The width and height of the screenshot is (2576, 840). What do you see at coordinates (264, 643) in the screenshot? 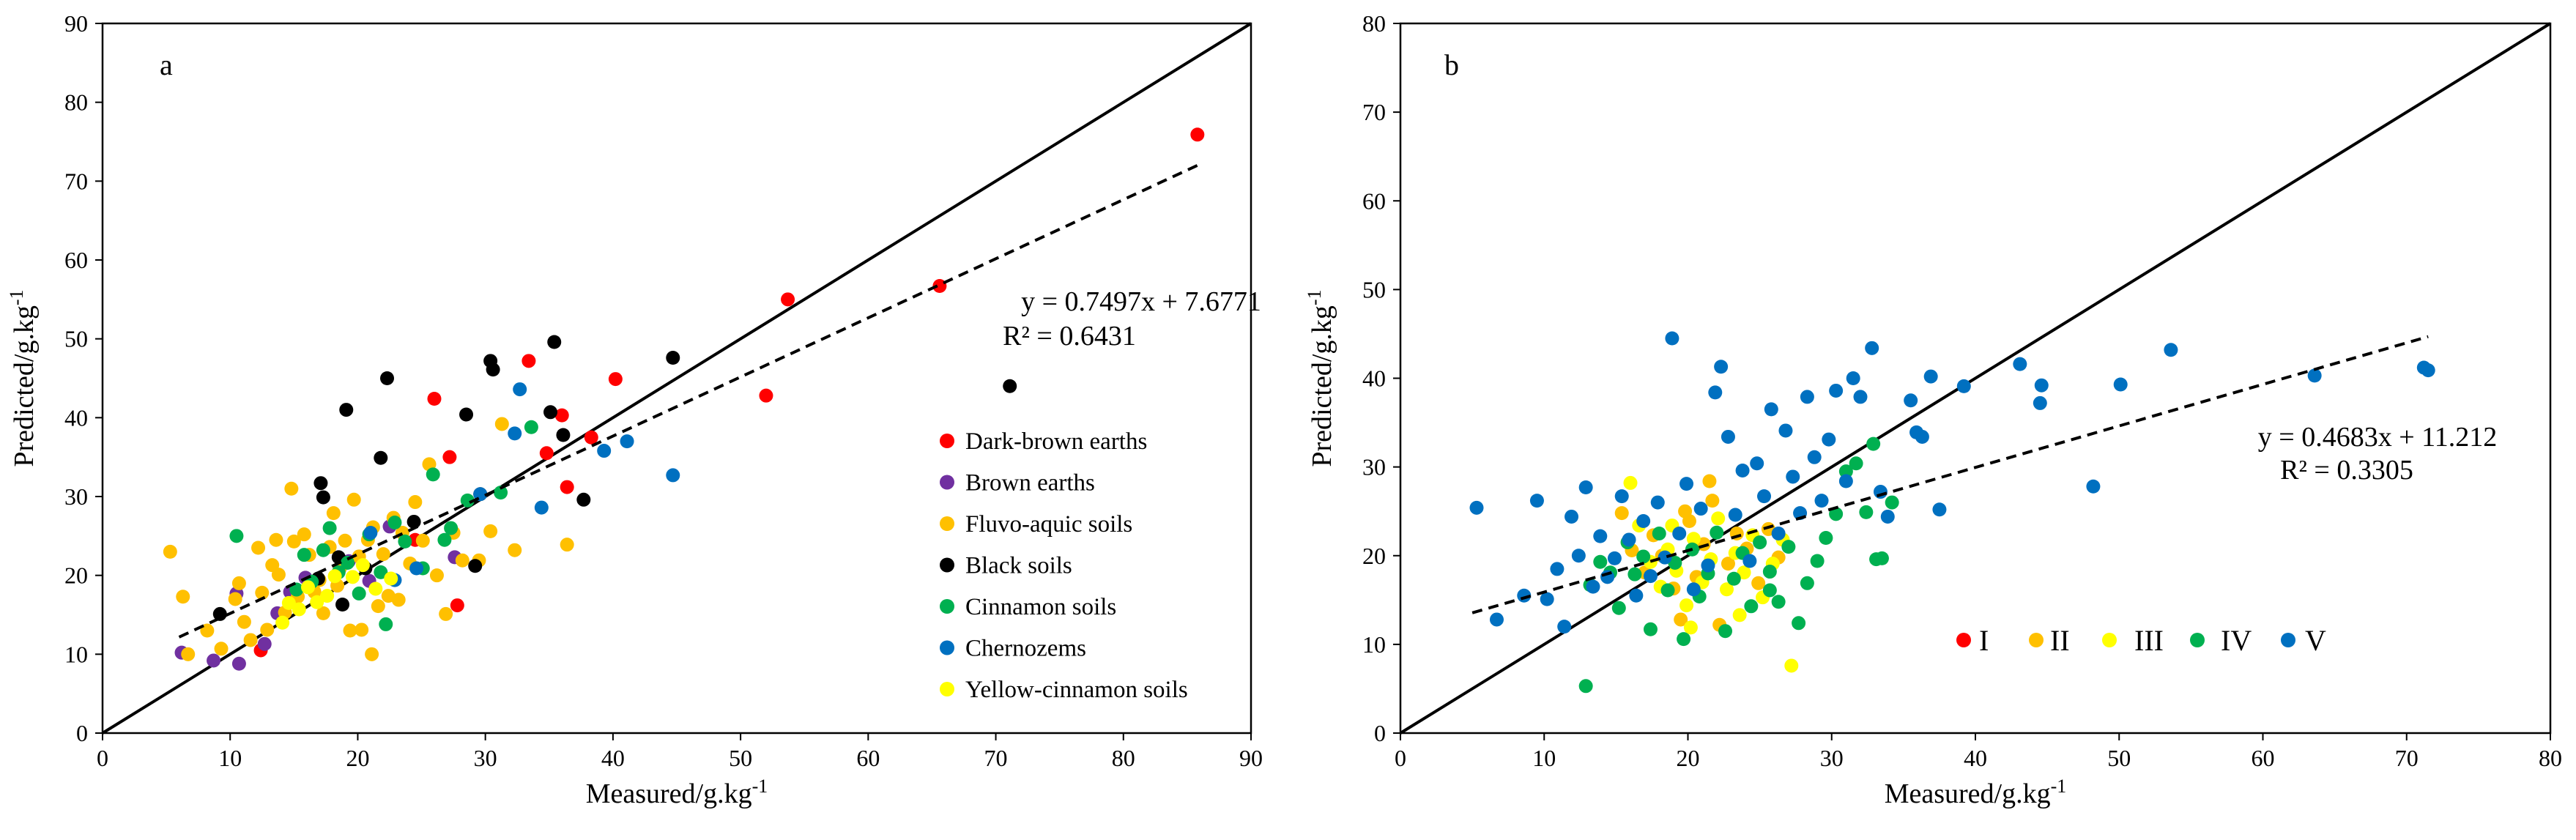
I see `panel-a-point-brown-earths` at bounding box center [264, 643].